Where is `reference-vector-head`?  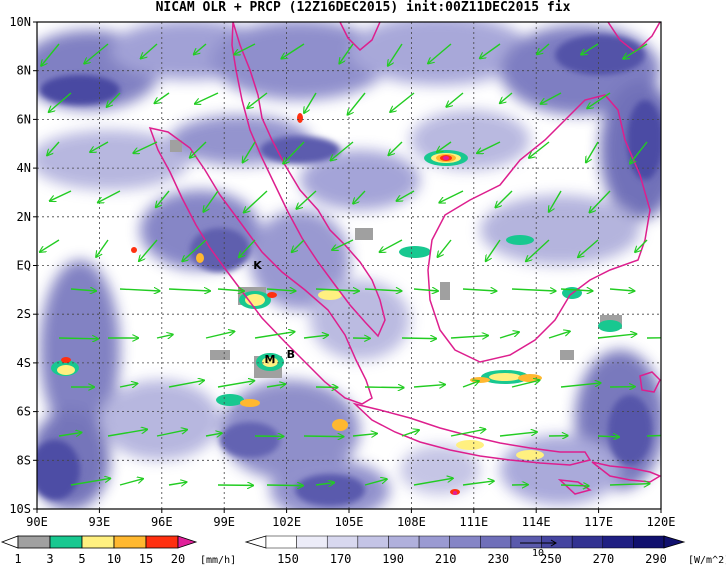 reference-vector-head is located at coordinates (553, 543).